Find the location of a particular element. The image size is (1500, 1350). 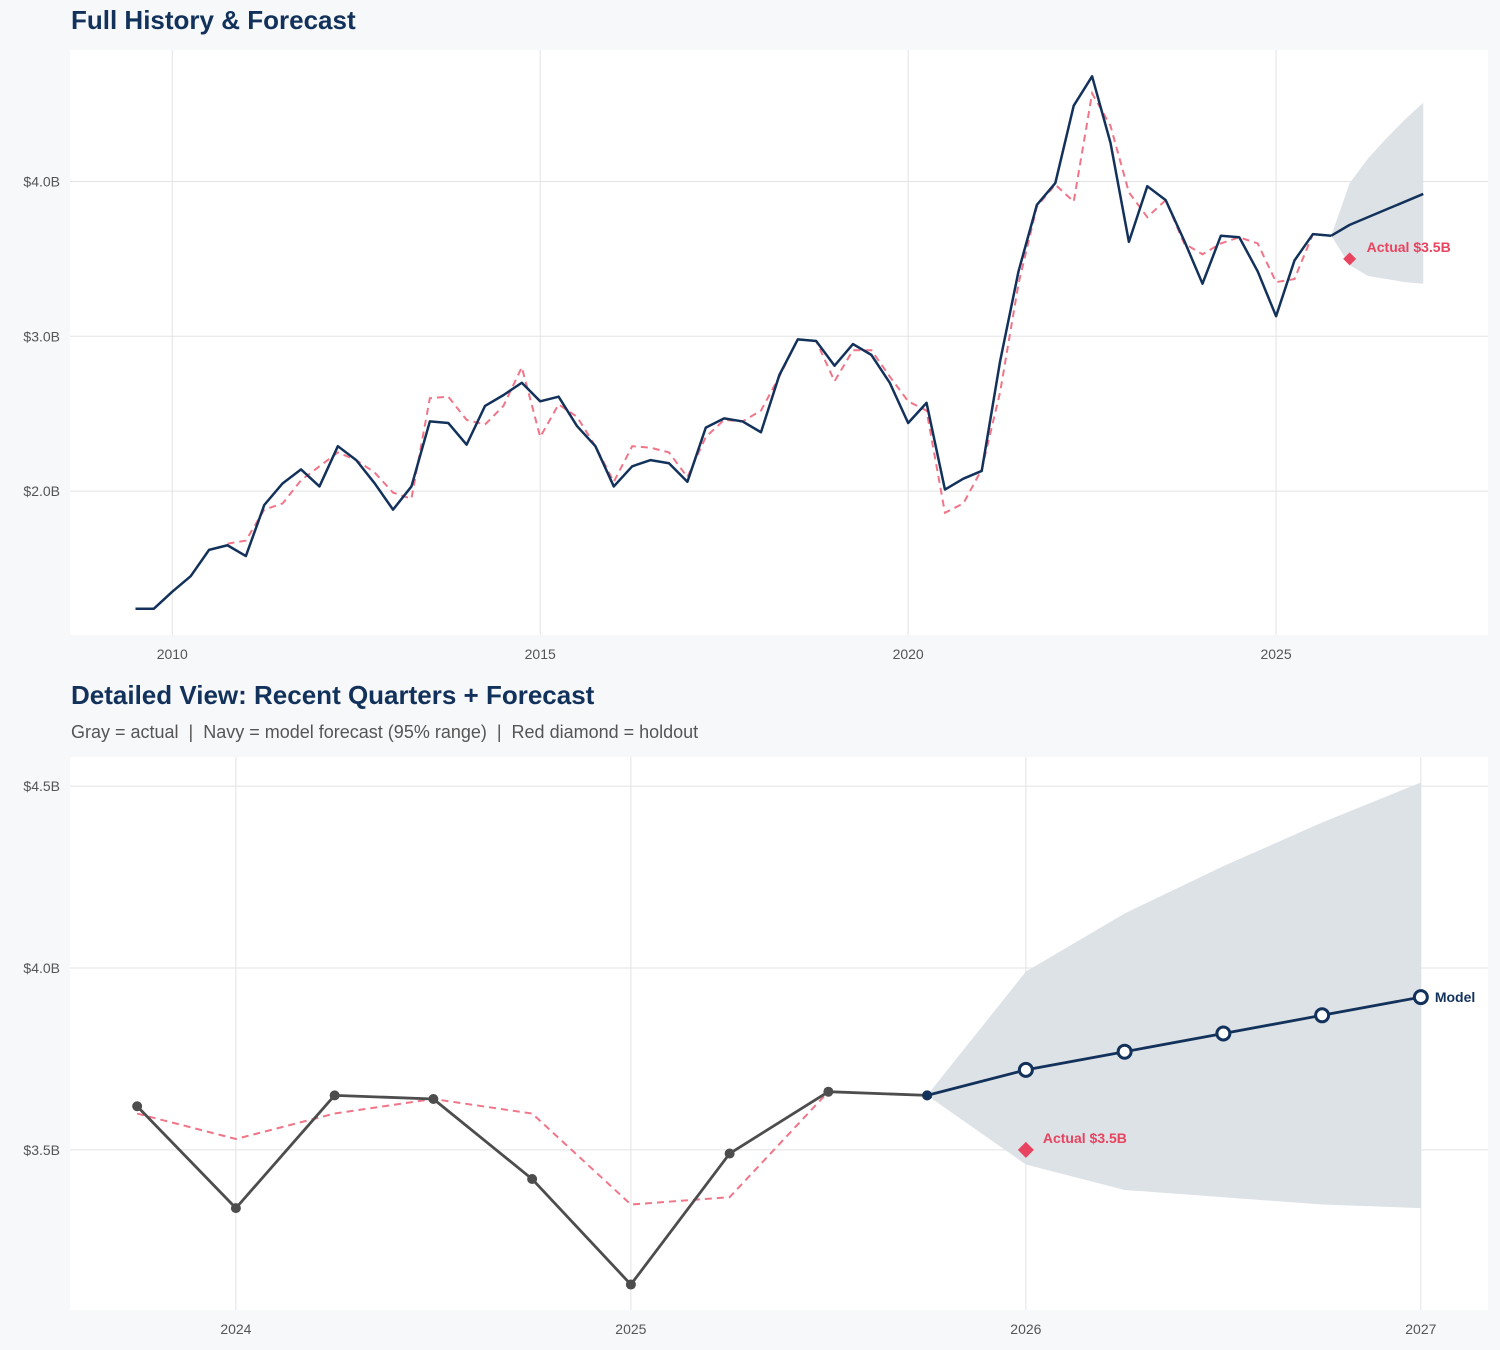

x-tick-label: 2015 is located at coordinates (540, 654).